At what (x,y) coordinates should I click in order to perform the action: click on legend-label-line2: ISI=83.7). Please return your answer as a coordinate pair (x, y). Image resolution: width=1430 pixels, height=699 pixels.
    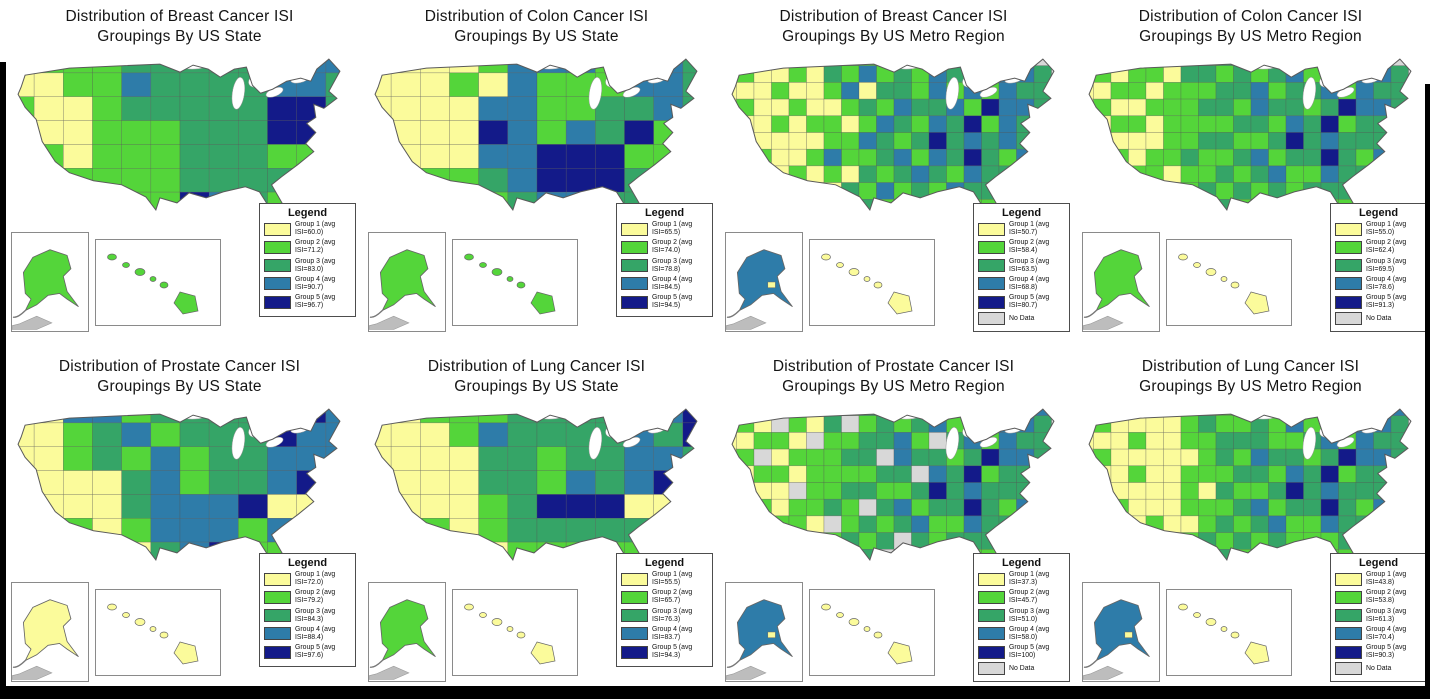
    Looking at the image, I should click on (666, 637).